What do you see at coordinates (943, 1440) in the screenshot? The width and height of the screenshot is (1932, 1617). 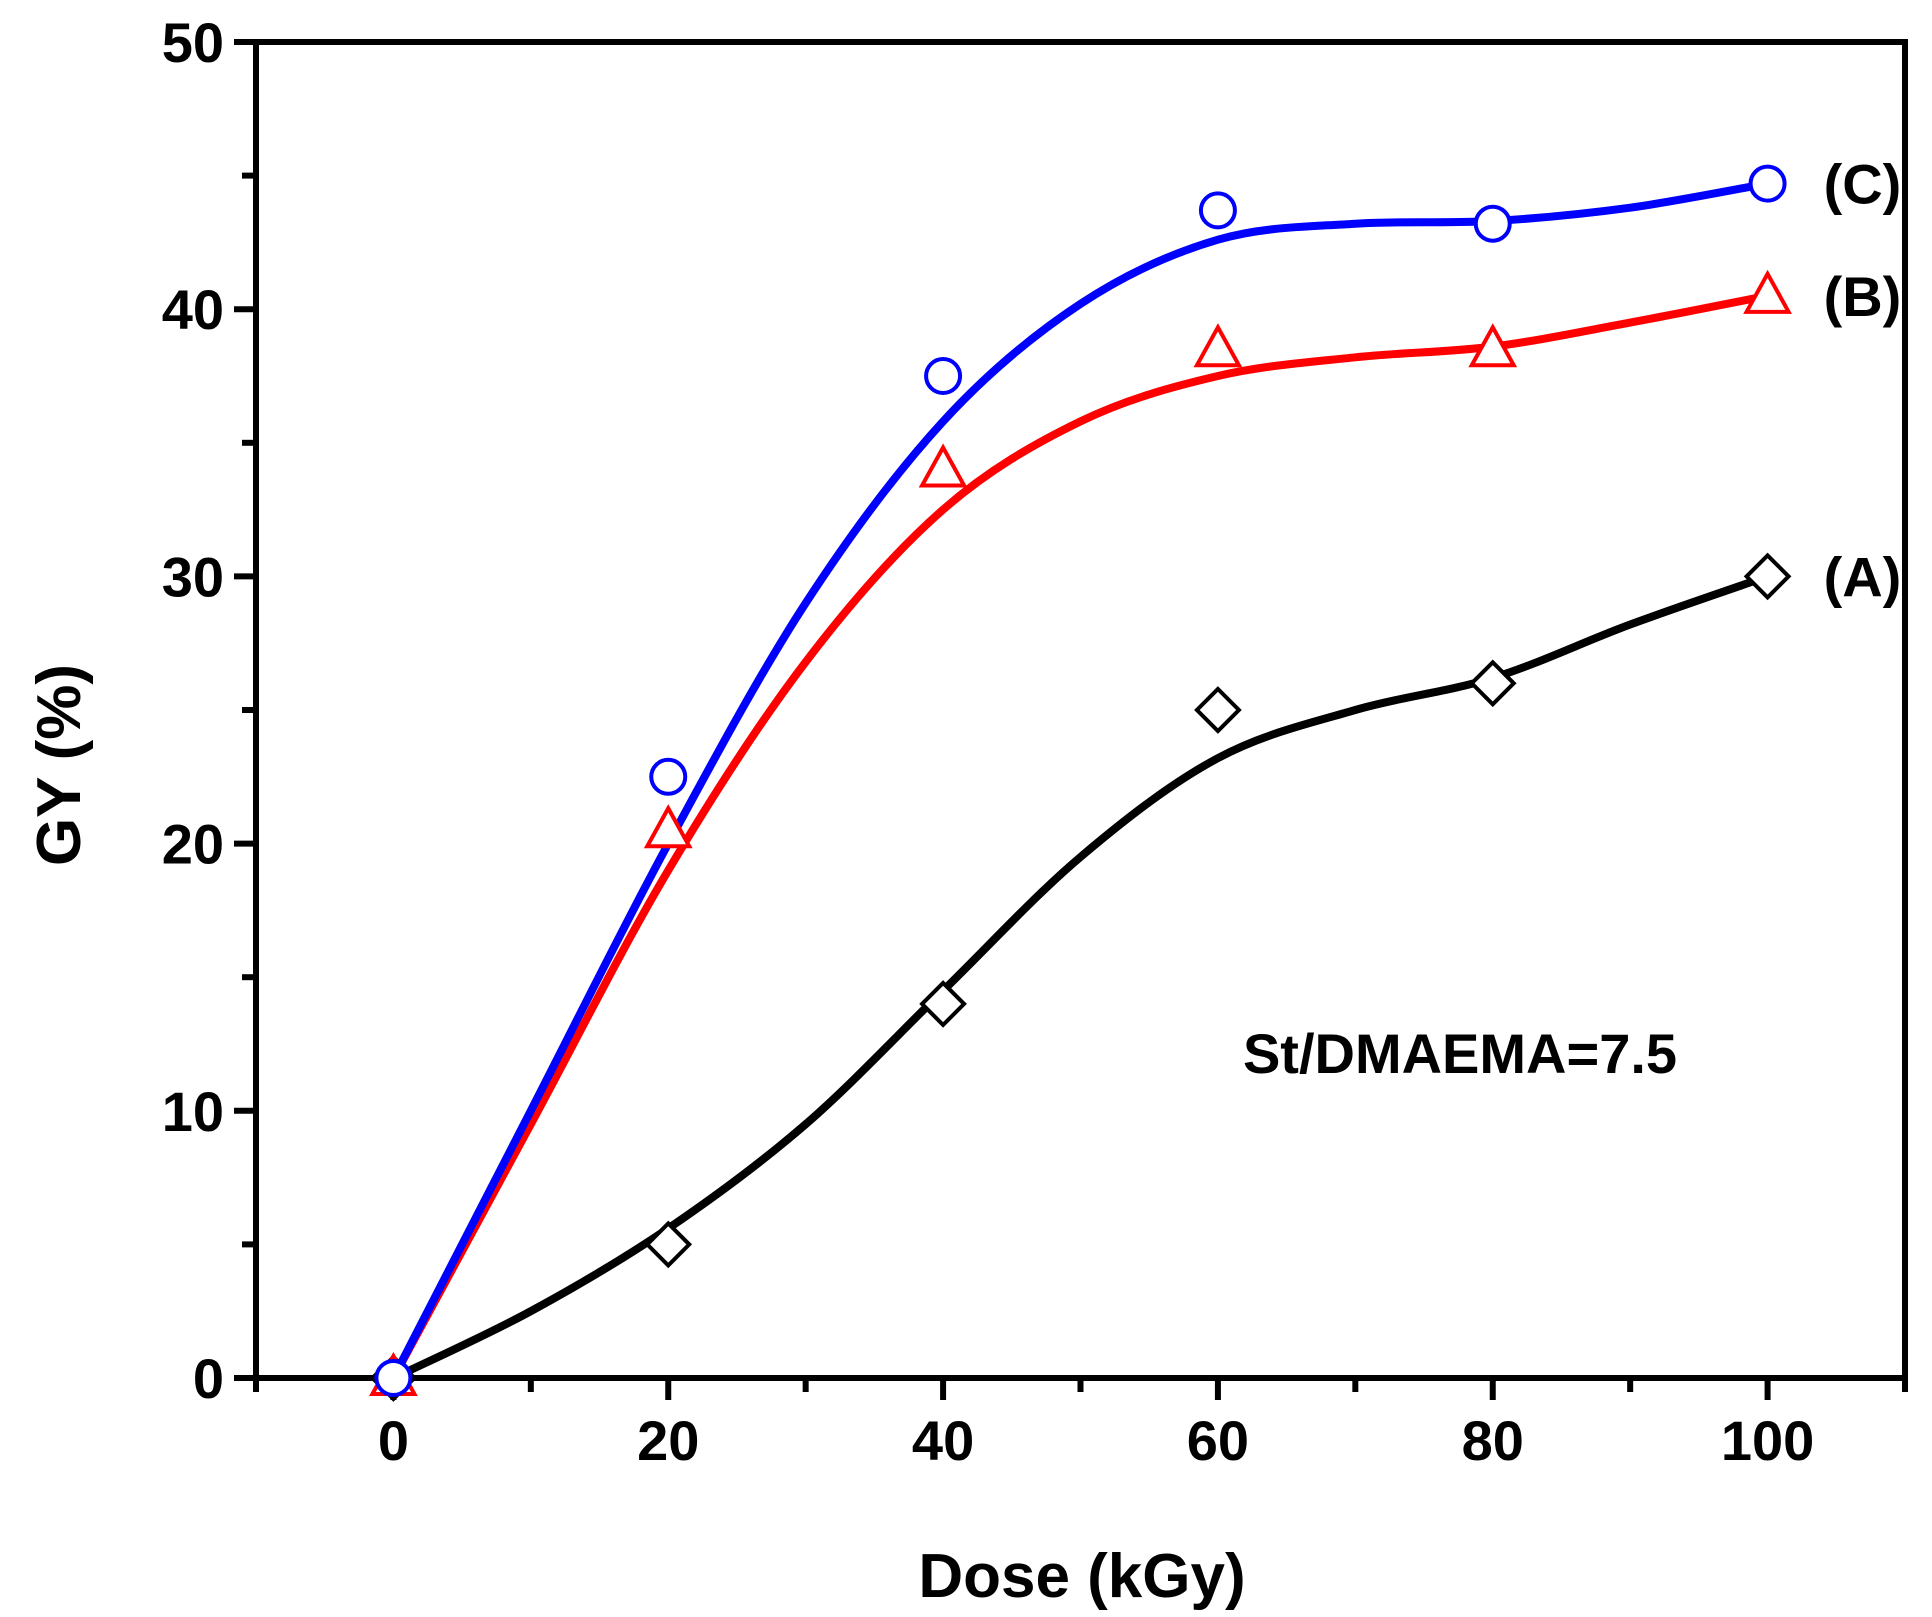 I see `x-tick-label: 40` at bounding box center [943, 1440].